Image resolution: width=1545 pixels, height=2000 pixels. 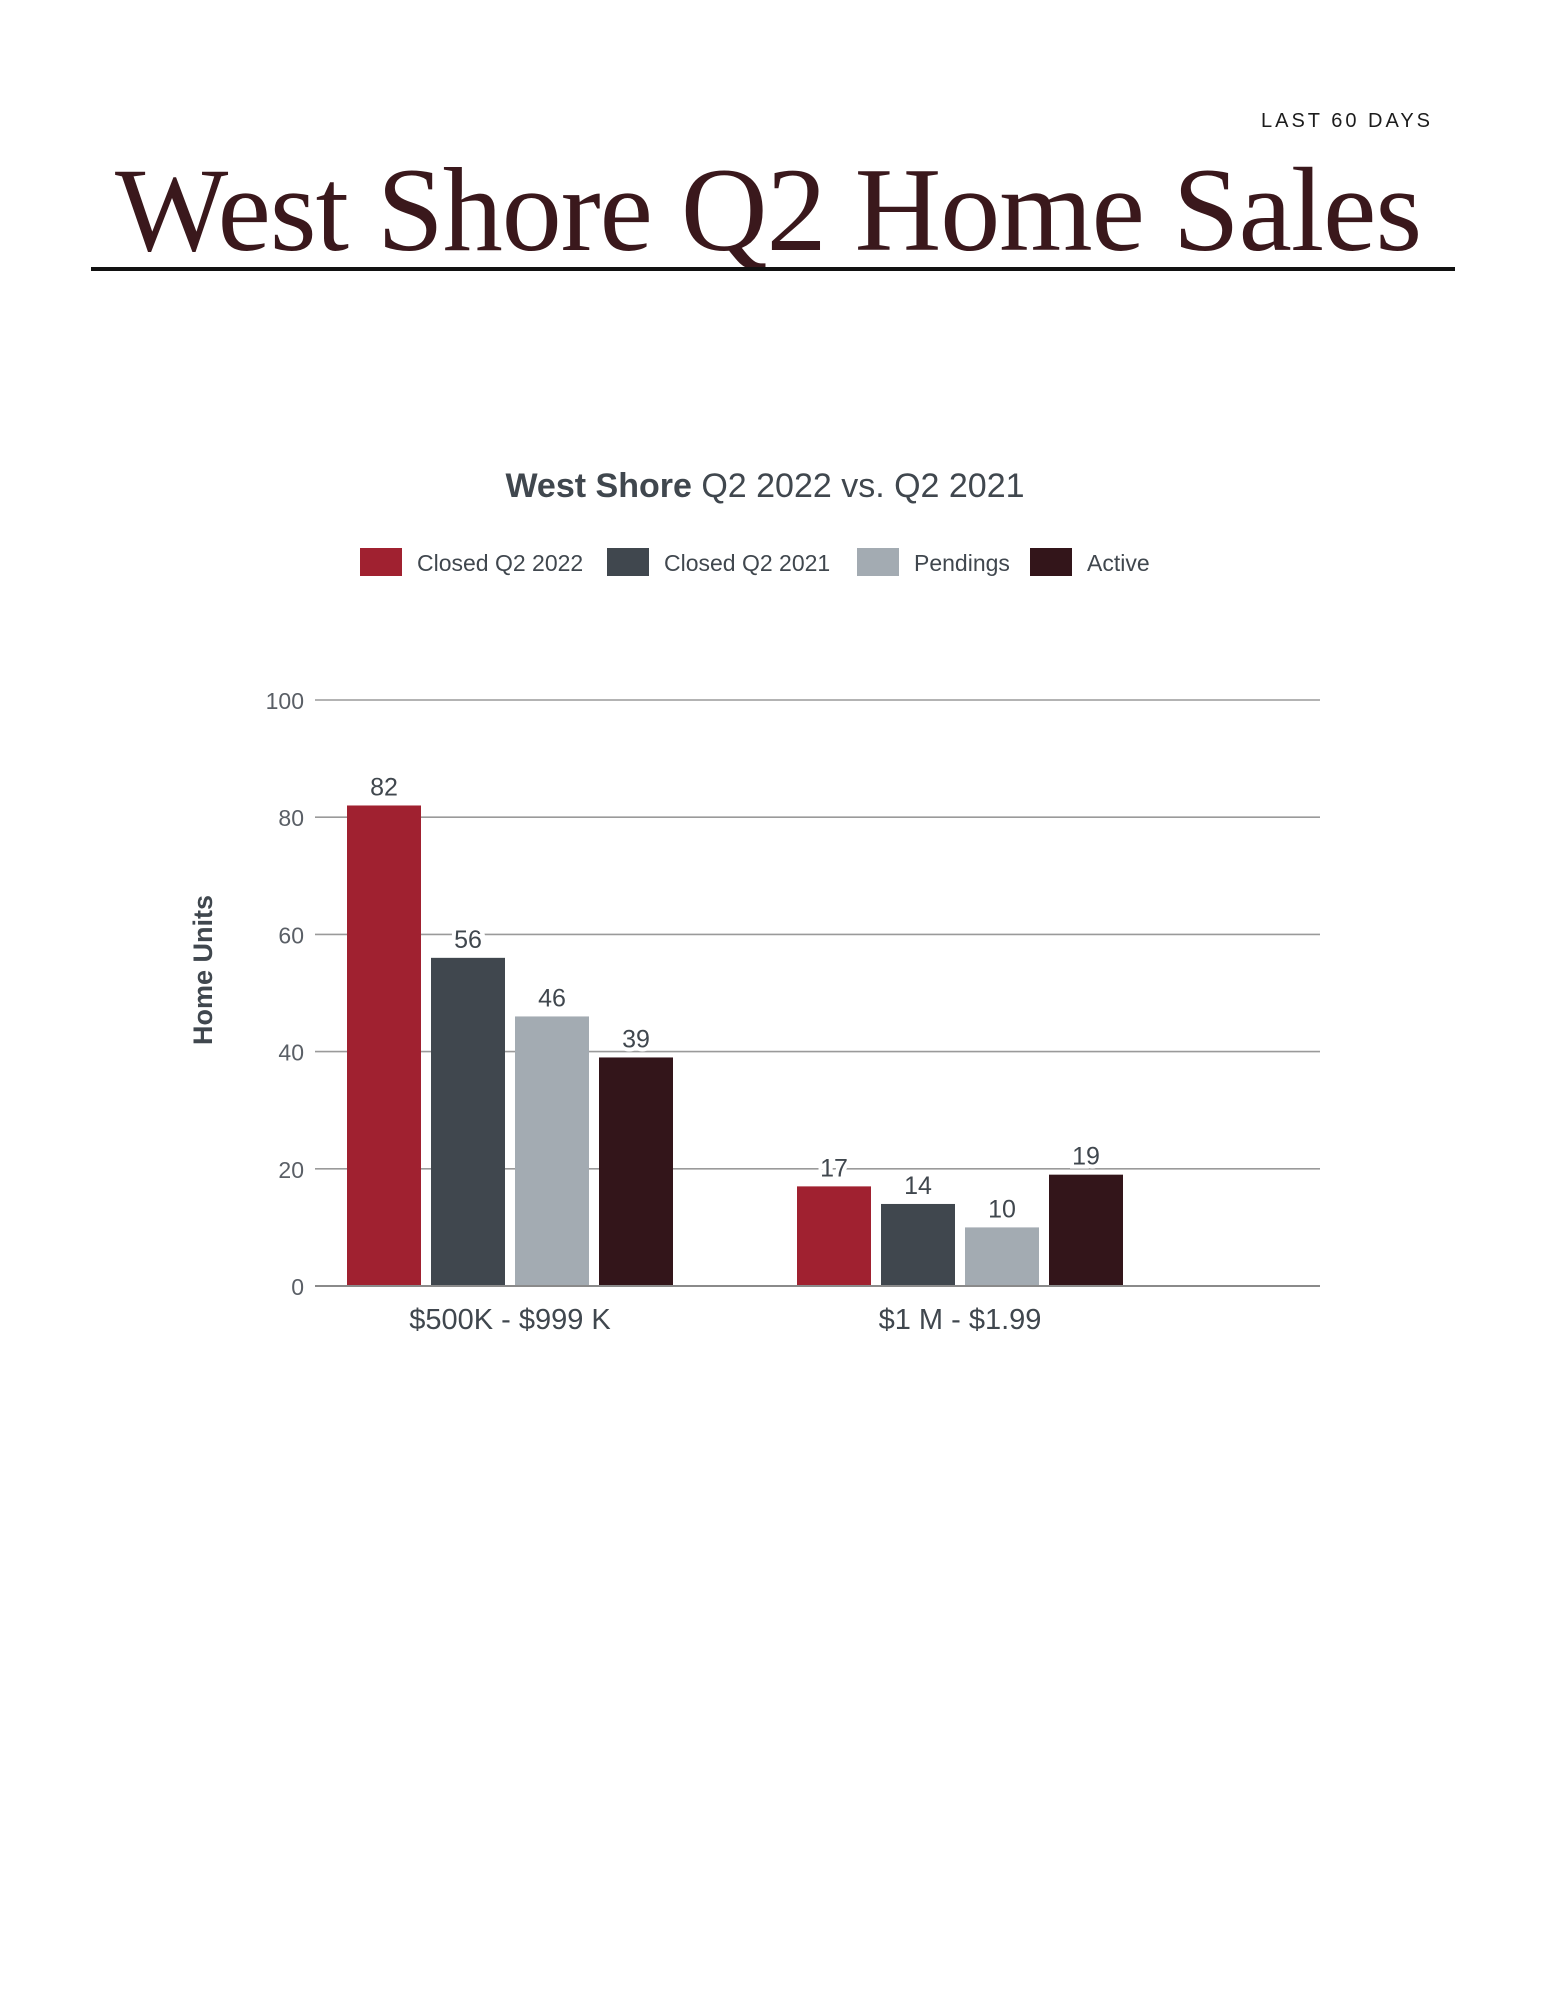 I want to click on legend-swatch-pendings, so click(x=878, y=562).